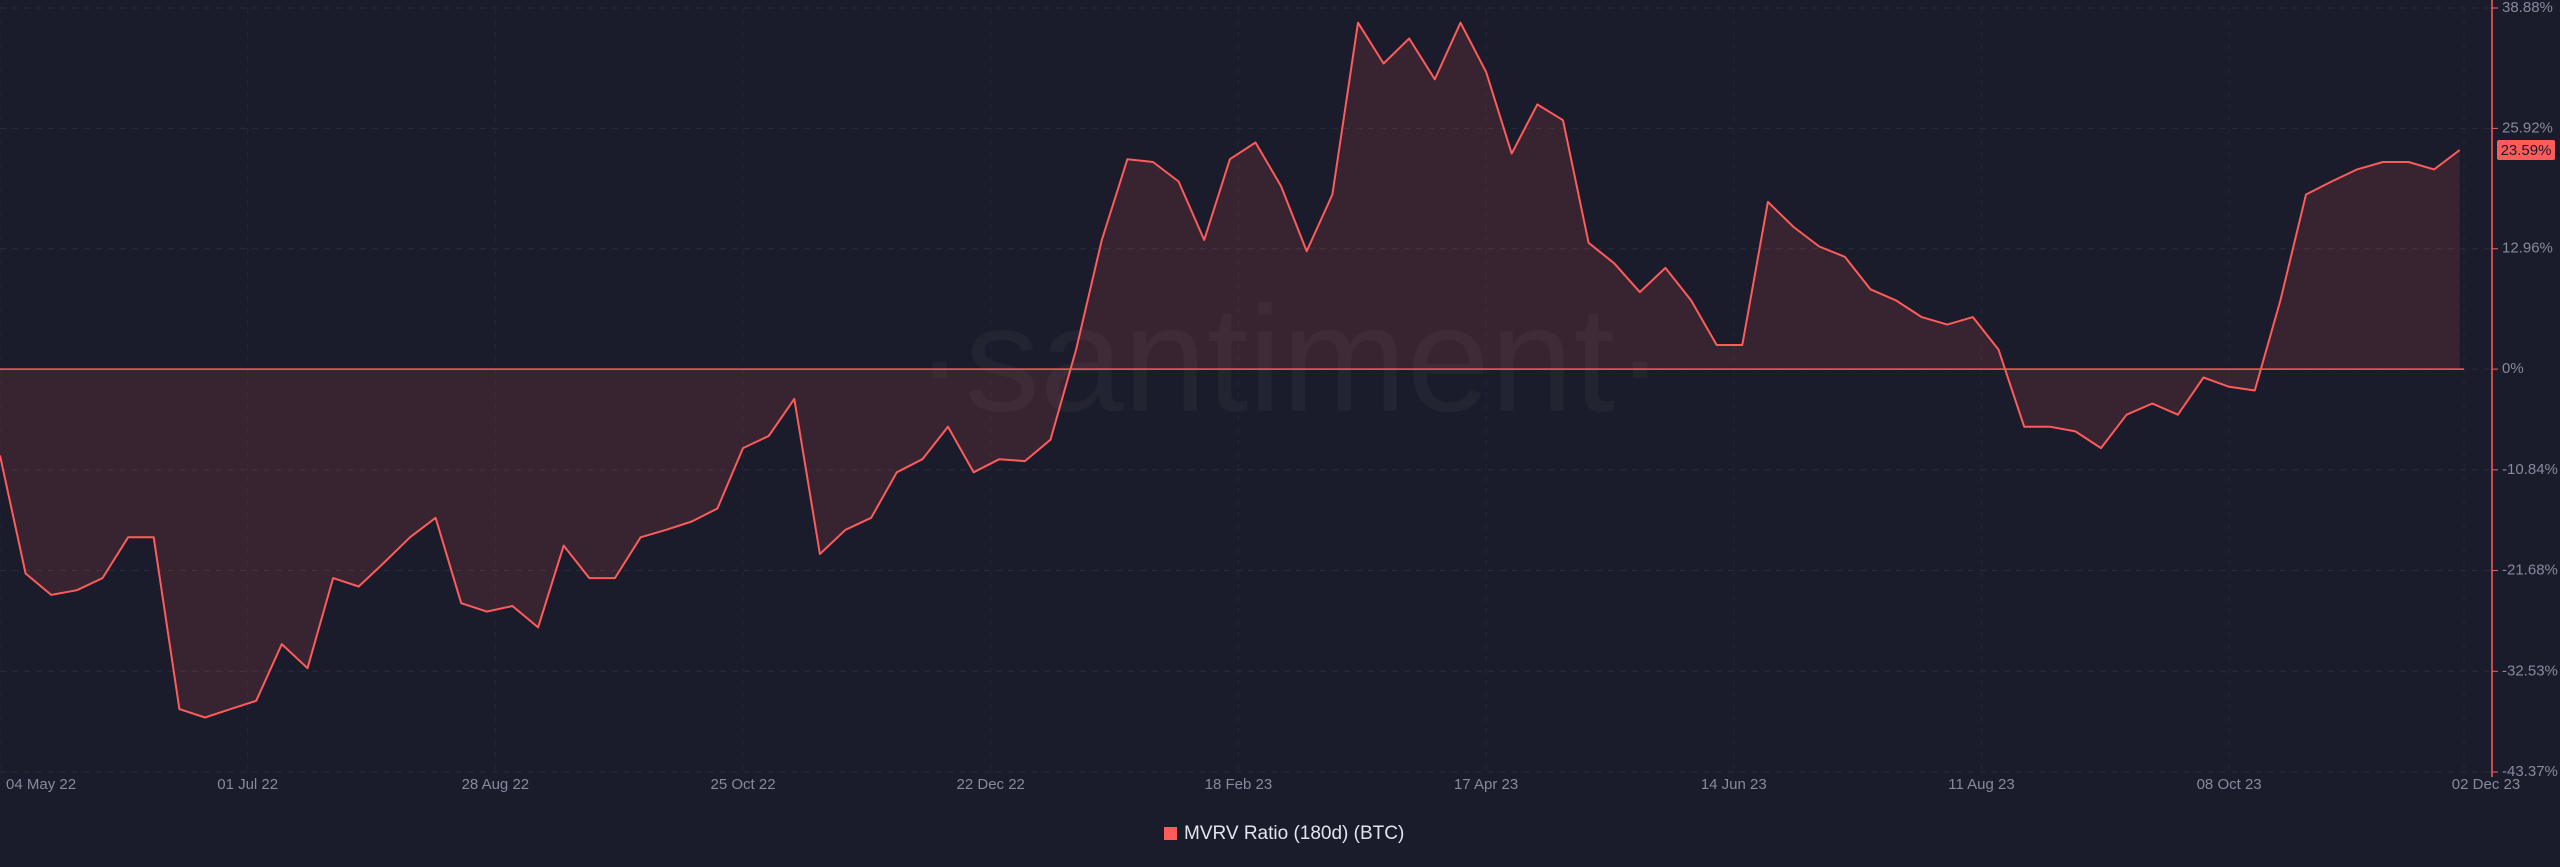  I want to click on x-tick-label: 25 Oct 22, so click(743, 784).